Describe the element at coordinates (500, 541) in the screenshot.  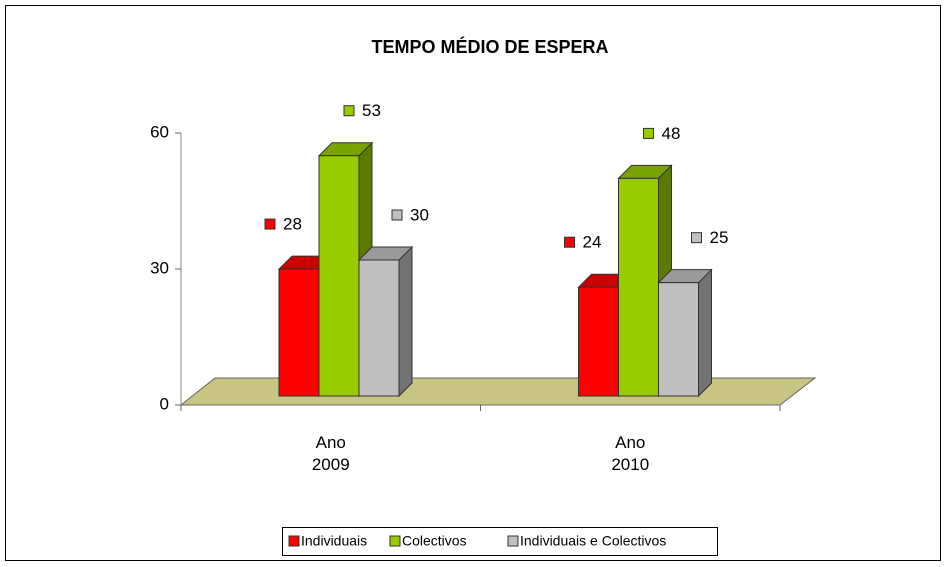
I see `legend-box` at that location.